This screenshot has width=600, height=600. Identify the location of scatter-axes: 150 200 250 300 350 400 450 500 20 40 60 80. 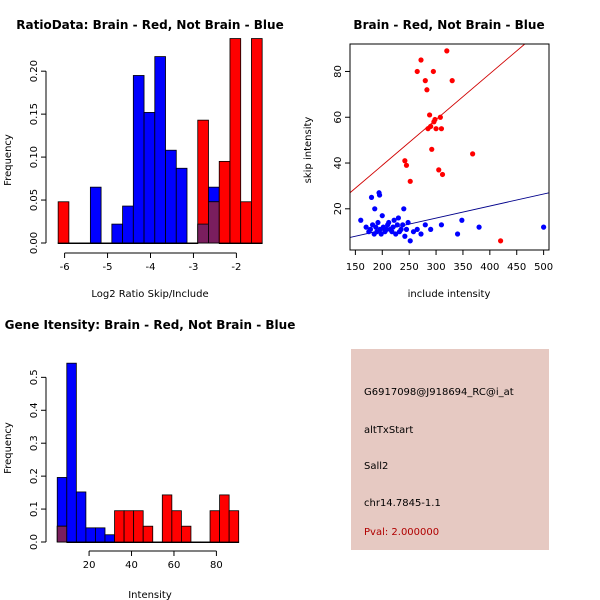
(443, 158).